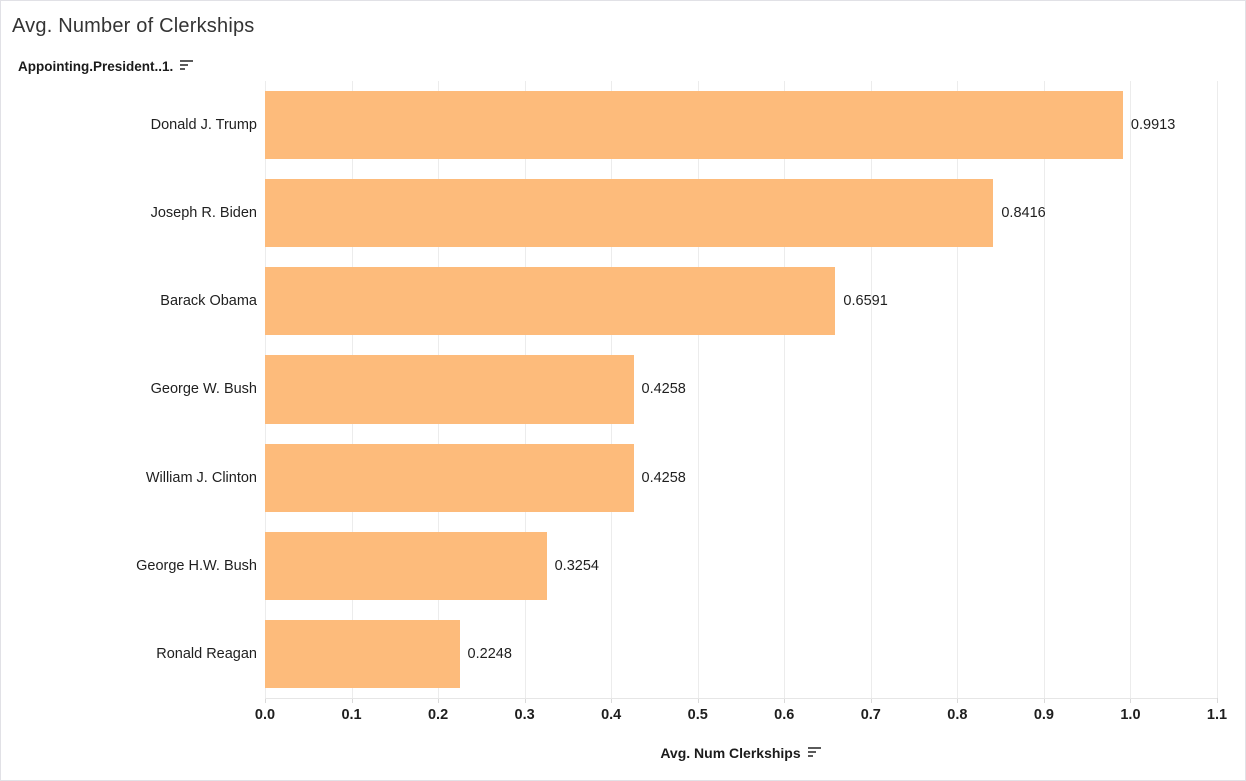 The height and width of the screenshot is (781, 1246). Describe the element at coordinates (265, 715) in the screenshot. I see `axis-tick-label: 0.0` at that location.